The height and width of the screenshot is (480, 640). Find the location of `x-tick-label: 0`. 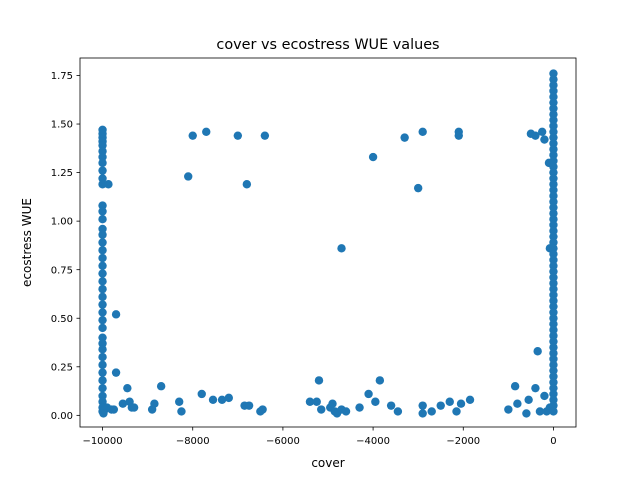

x-tick-label: 0 is located at coordinates (553, 441).